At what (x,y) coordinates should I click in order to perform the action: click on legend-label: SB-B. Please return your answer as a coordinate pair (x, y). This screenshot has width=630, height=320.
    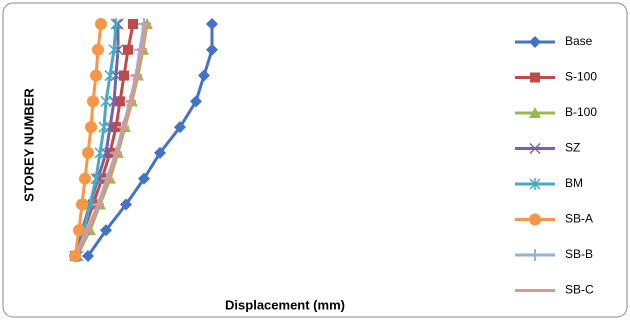
    Looking at the image, I should click on (579, 254).